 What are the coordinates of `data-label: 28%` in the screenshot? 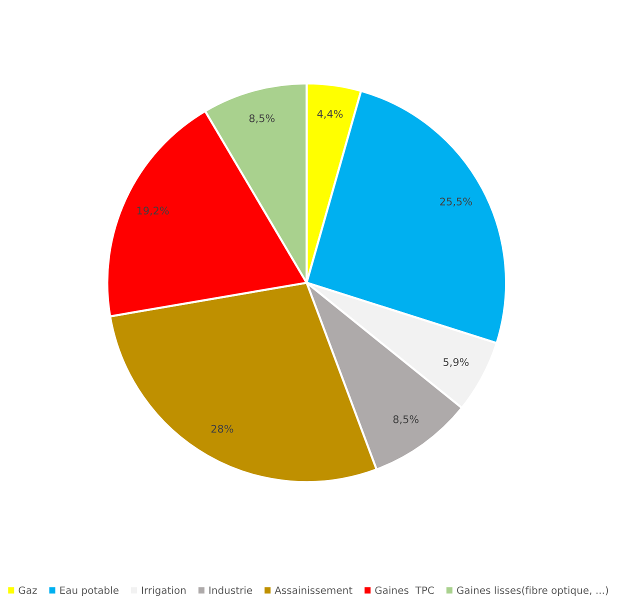 It's located at (222, 428).